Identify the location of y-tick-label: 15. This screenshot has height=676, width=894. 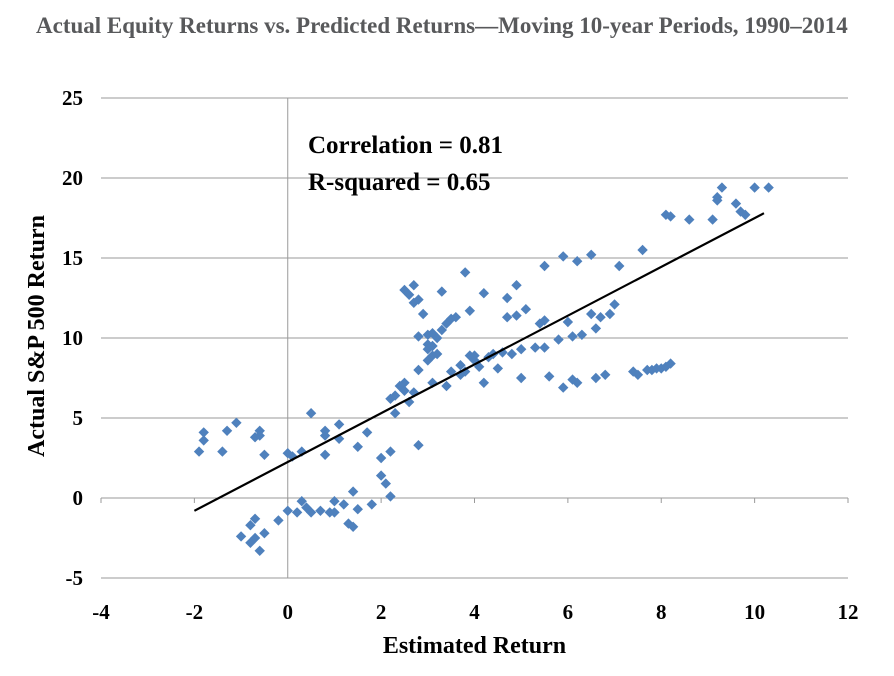
(72, 258).